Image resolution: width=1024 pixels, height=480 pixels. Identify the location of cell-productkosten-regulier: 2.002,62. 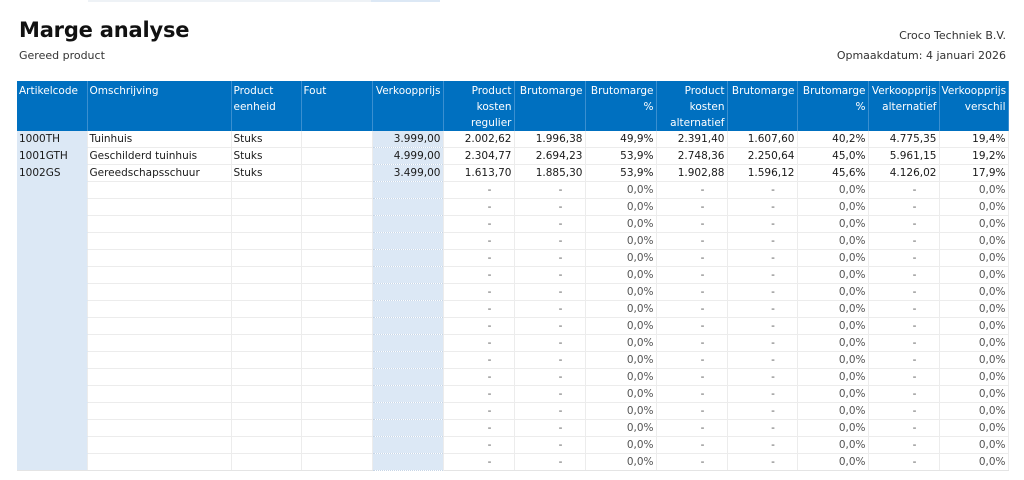
(479, 140).